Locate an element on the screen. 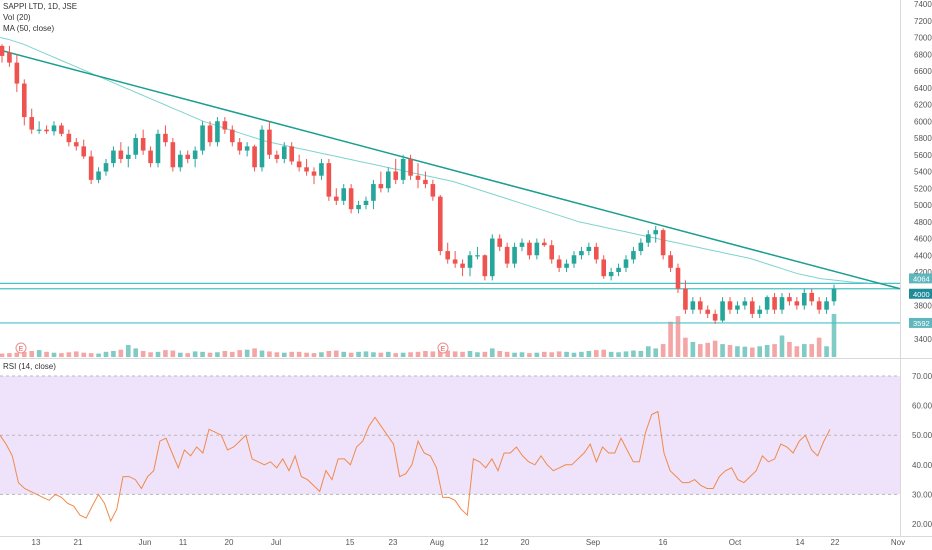  time-tick-label: Nov is located at coordinates (898, 542).